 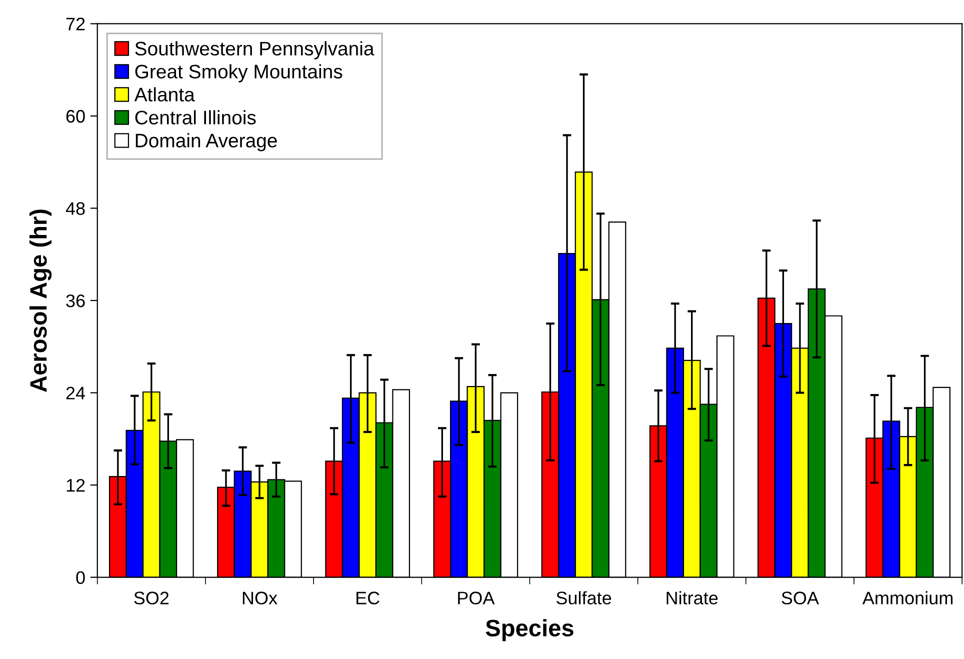 I want to click on legend-label: Central Illinois, so click(x=195, y=117).